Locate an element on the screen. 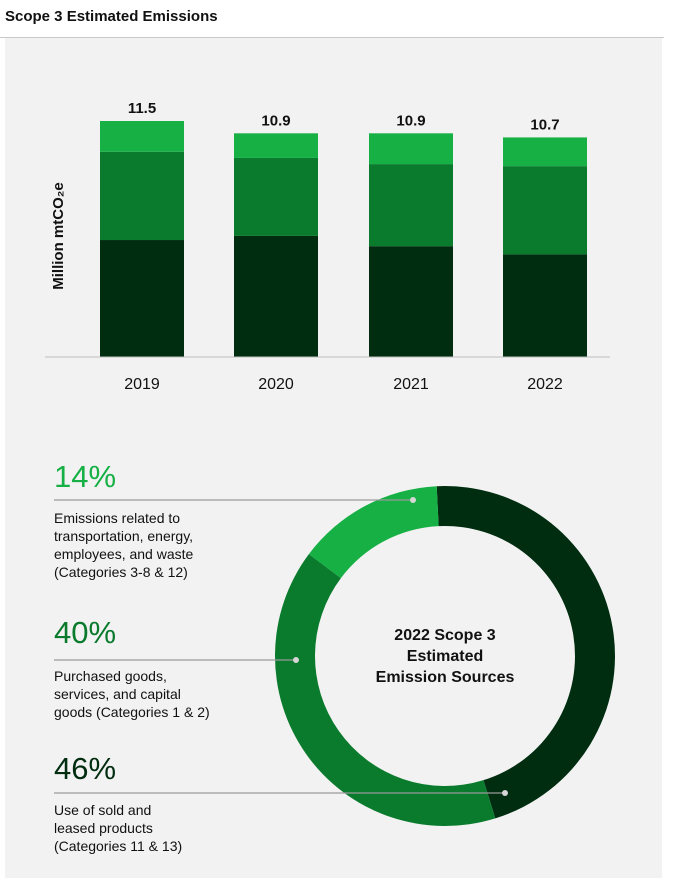 The width and height of the screenshot is (674, 878). legend-percent: 40% is located at coordinates (85, 632).